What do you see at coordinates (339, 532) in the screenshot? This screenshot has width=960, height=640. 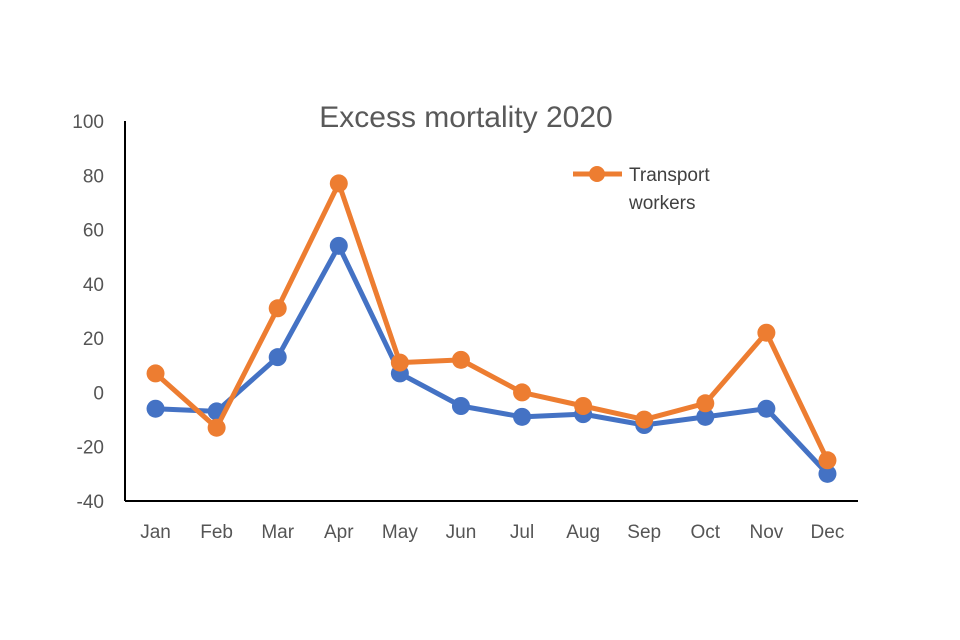 I see `x-tick-label: Apr` at bounding box center [339, 532].